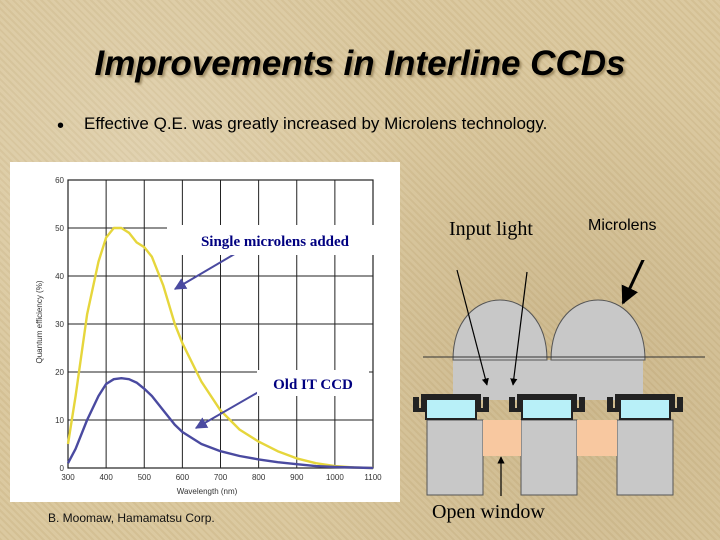 This screenshot has width=720, height=540. Describe the element at coordinates (228, 409) in the screenshot. I see `arrow-old-ccd` at that location.